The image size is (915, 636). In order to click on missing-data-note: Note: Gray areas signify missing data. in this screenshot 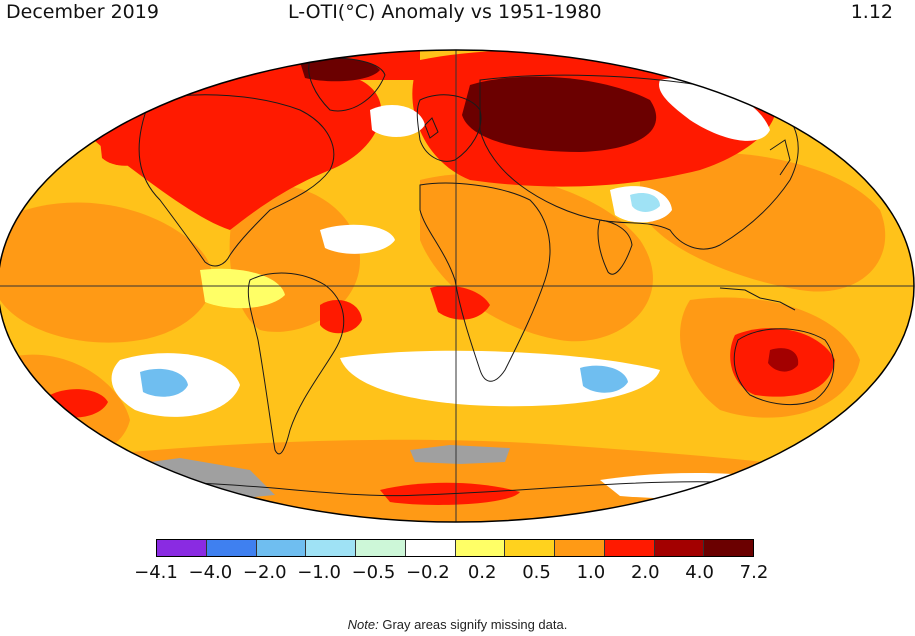, I will do `click(457, 624)`.